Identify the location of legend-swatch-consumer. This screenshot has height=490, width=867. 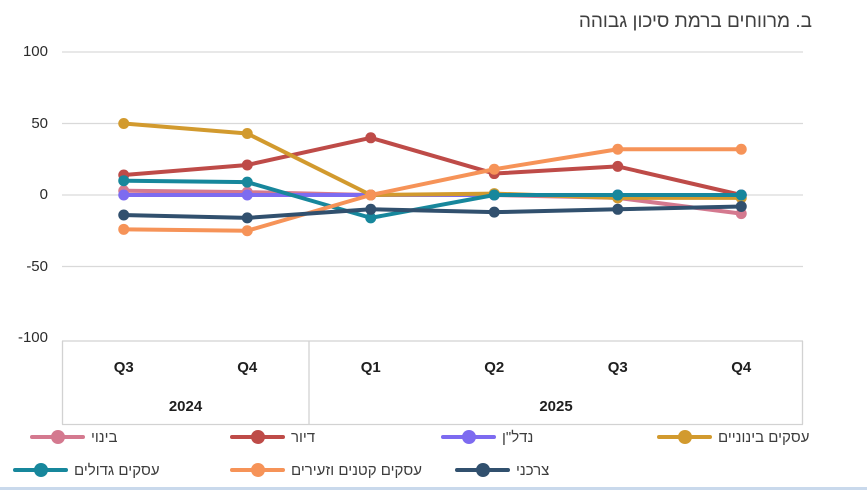
(482, 470).